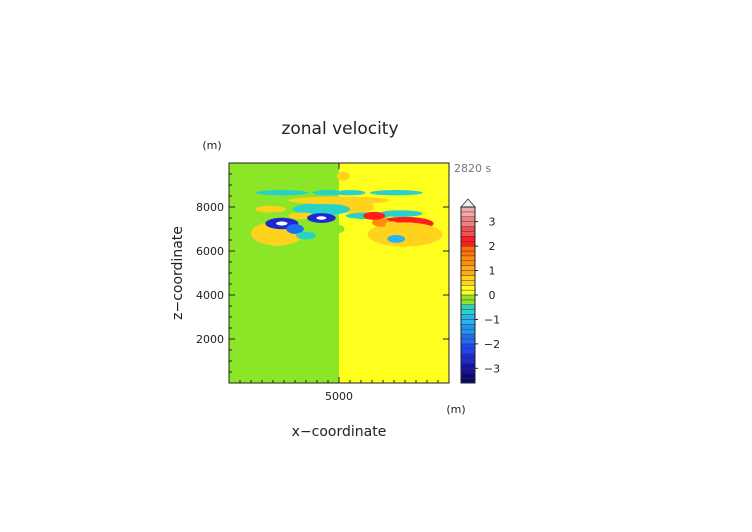 The image size is (752, 532). What do you see at coordinates (210, 207) in the screenshot?
I see `y-tick-label-3: 8000` at bounding box center [210, 207].